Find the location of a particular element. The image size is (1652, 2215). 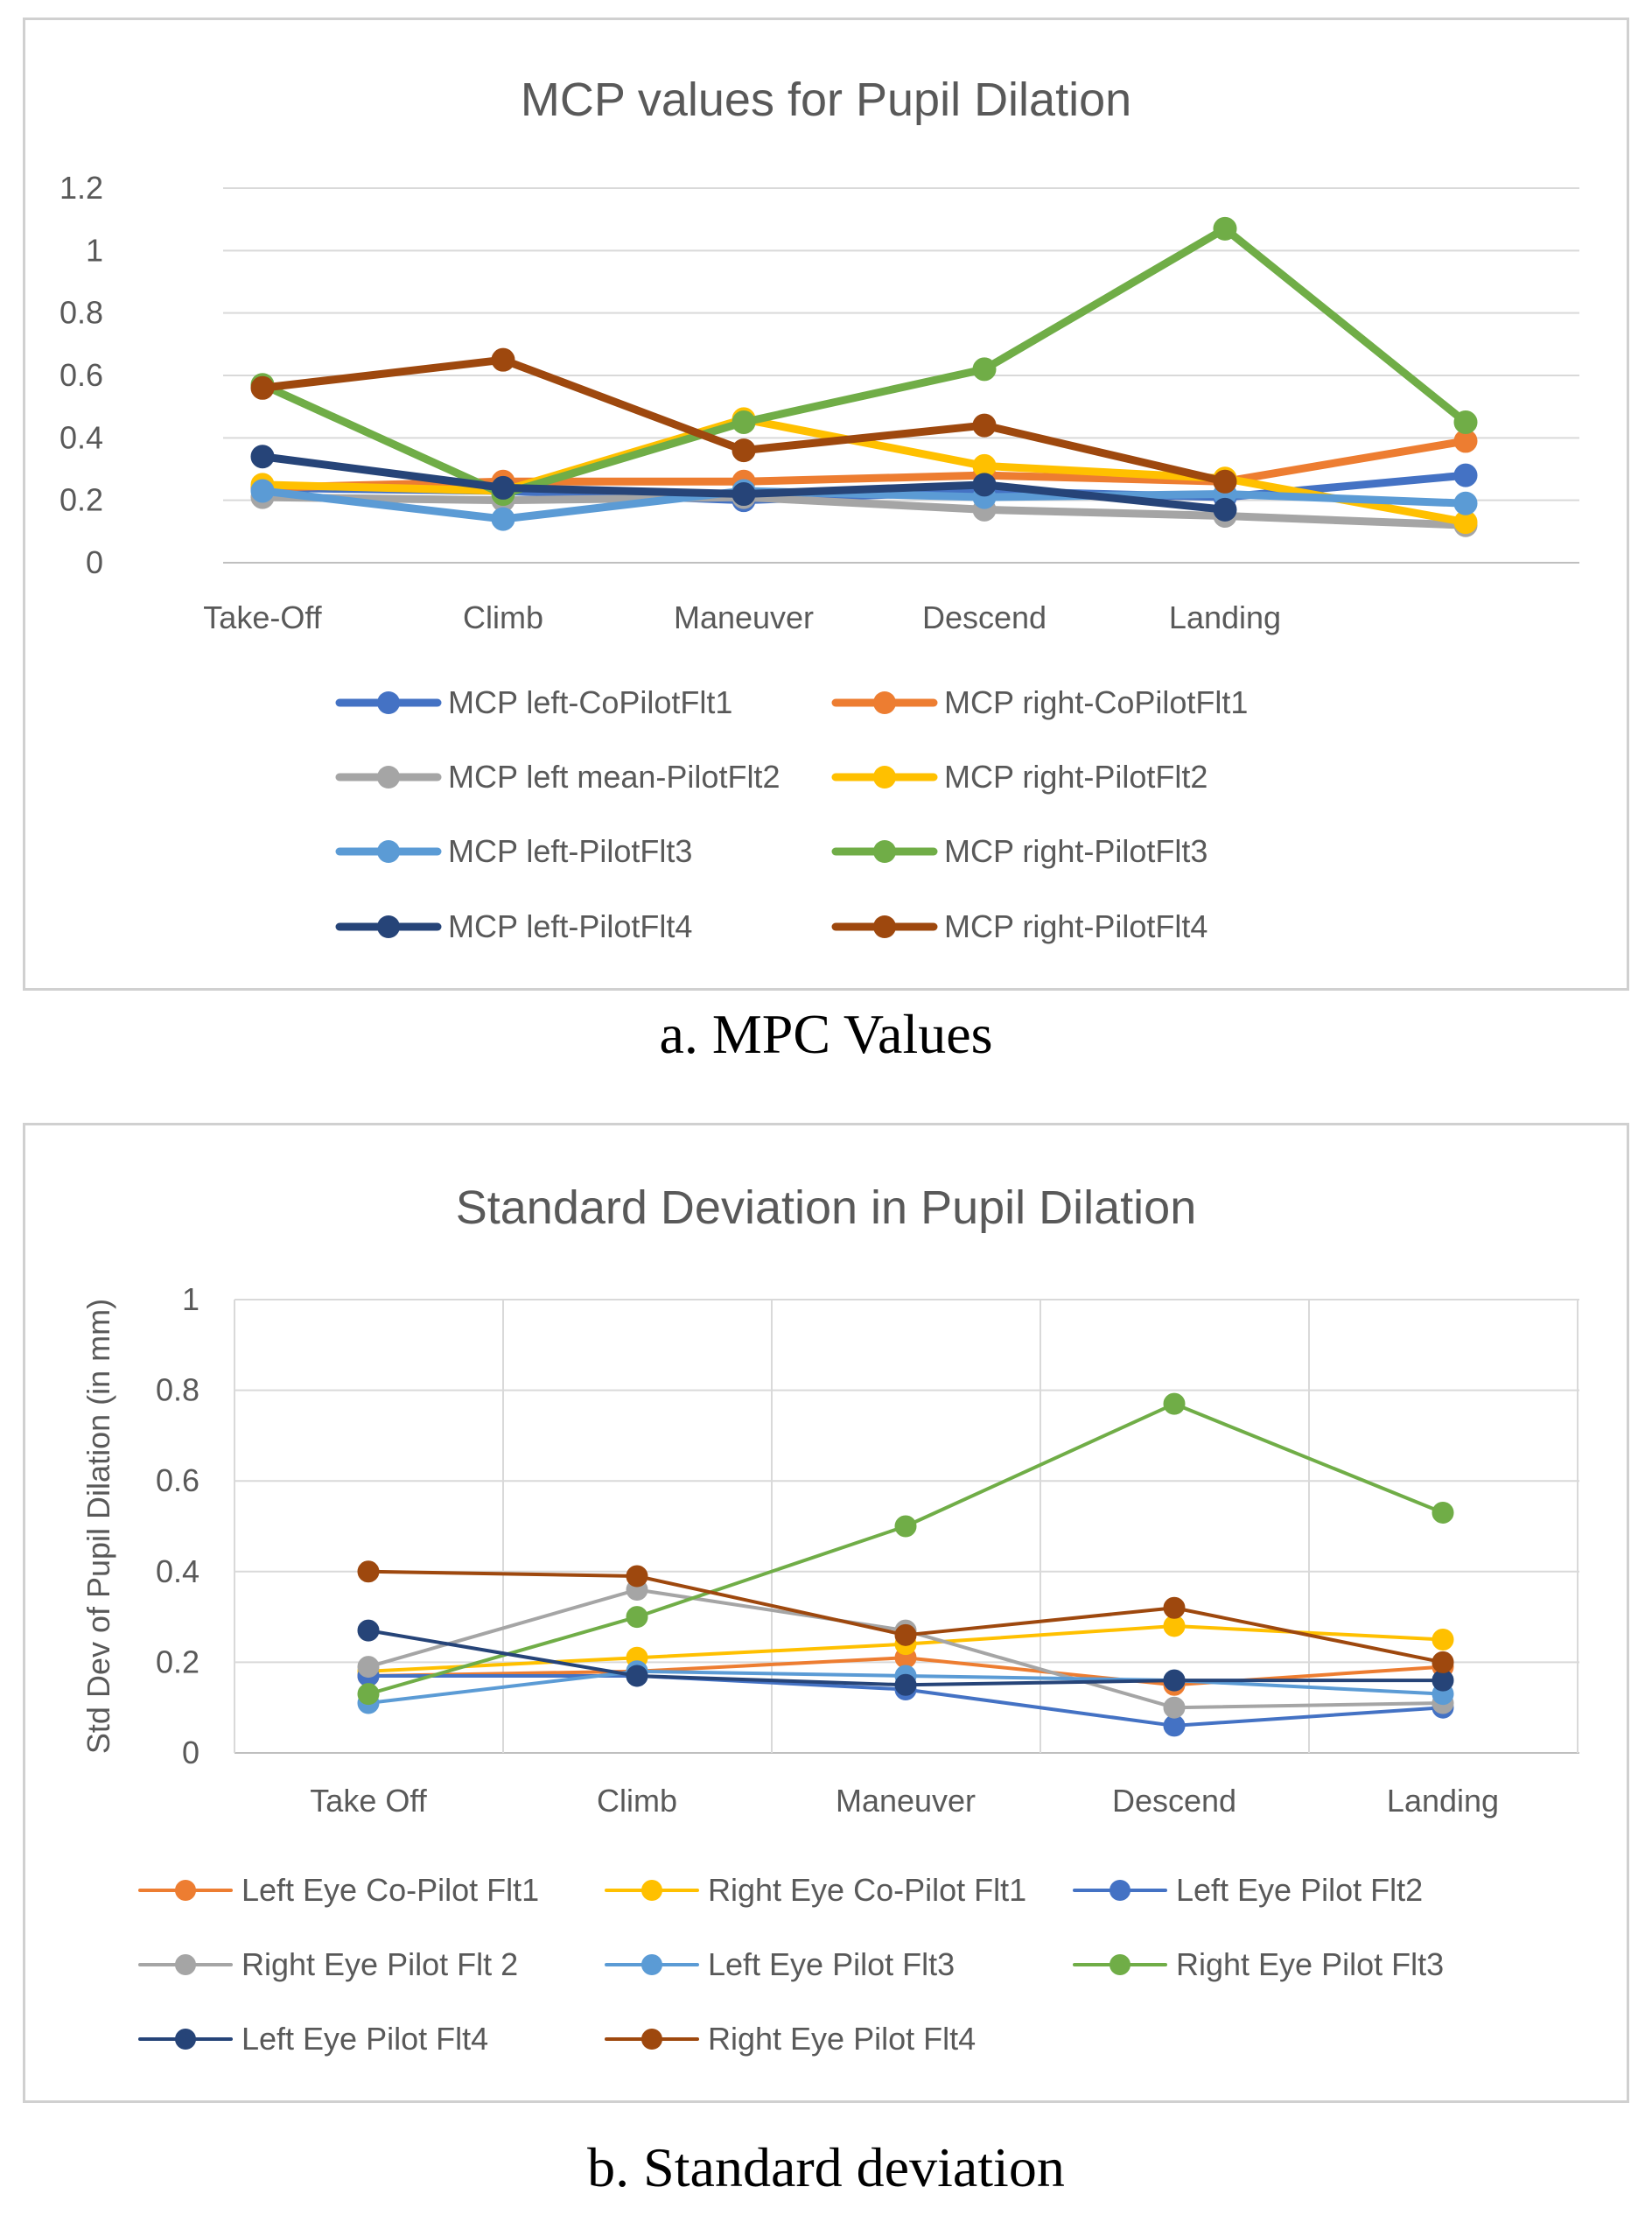

caption-standard-deviation: b. Standard deviation is located at coordinates (826, 2167).